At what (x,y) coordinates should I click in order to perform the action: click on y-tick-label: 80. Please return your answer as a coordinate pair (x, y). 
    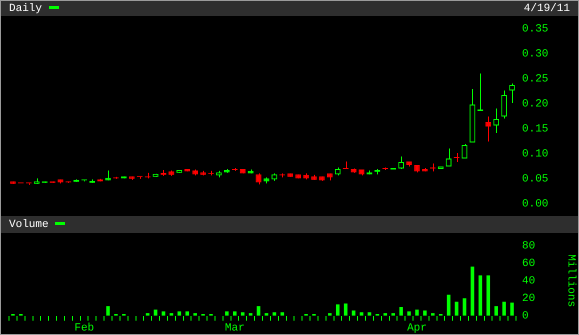
    Looking at the image, I should click on (529, 246).